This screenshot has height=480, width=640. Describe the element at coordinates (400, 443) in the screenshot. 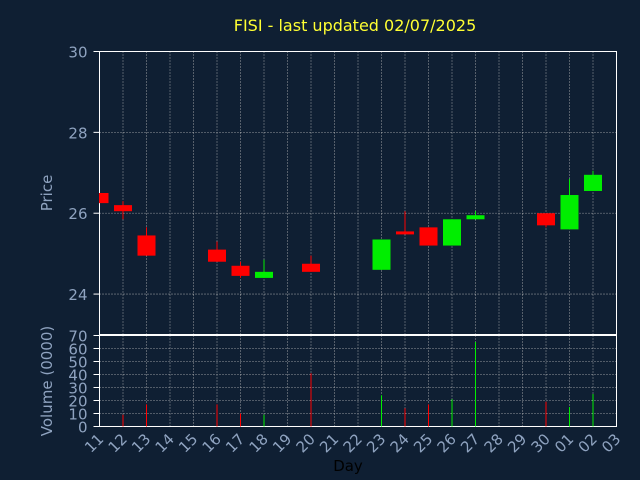

I see `x-tick-label: 24` at that location.